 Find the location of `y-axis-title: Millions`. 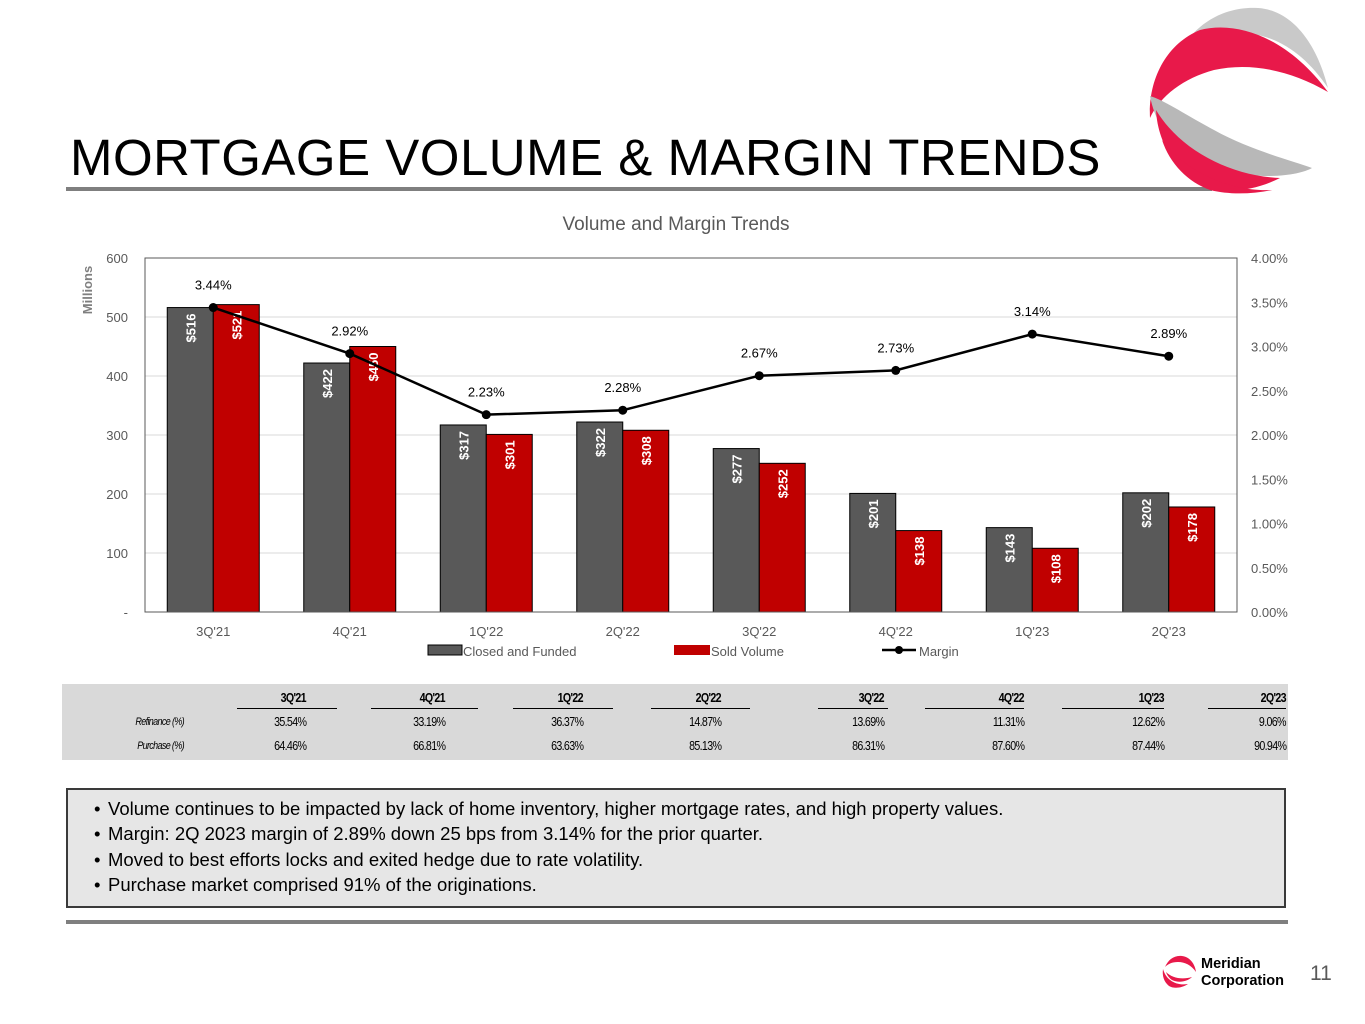

y-axis-title: Millions is located at coordinates (87, 290).